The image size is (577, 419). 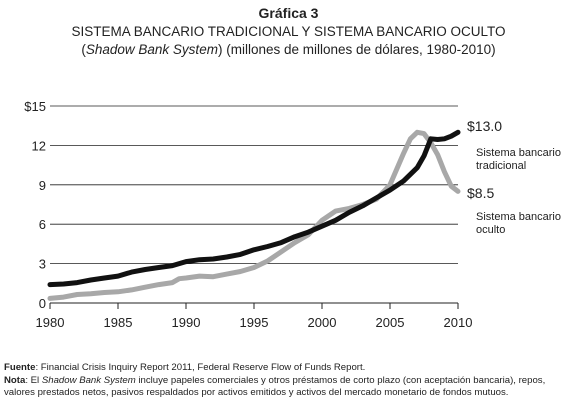 I want to click on series-end-label: $8.5, so click(x=480, y=193).